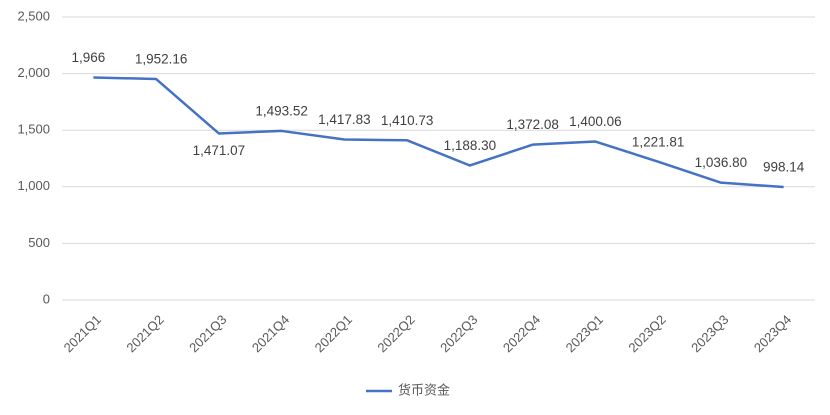 The width and height of the screenshot is (830, 415). What do you see at coordinates (709, 333) in the screenshot?
I see `x-tick-label: 2023Q3` at bounding box center [709, 333].